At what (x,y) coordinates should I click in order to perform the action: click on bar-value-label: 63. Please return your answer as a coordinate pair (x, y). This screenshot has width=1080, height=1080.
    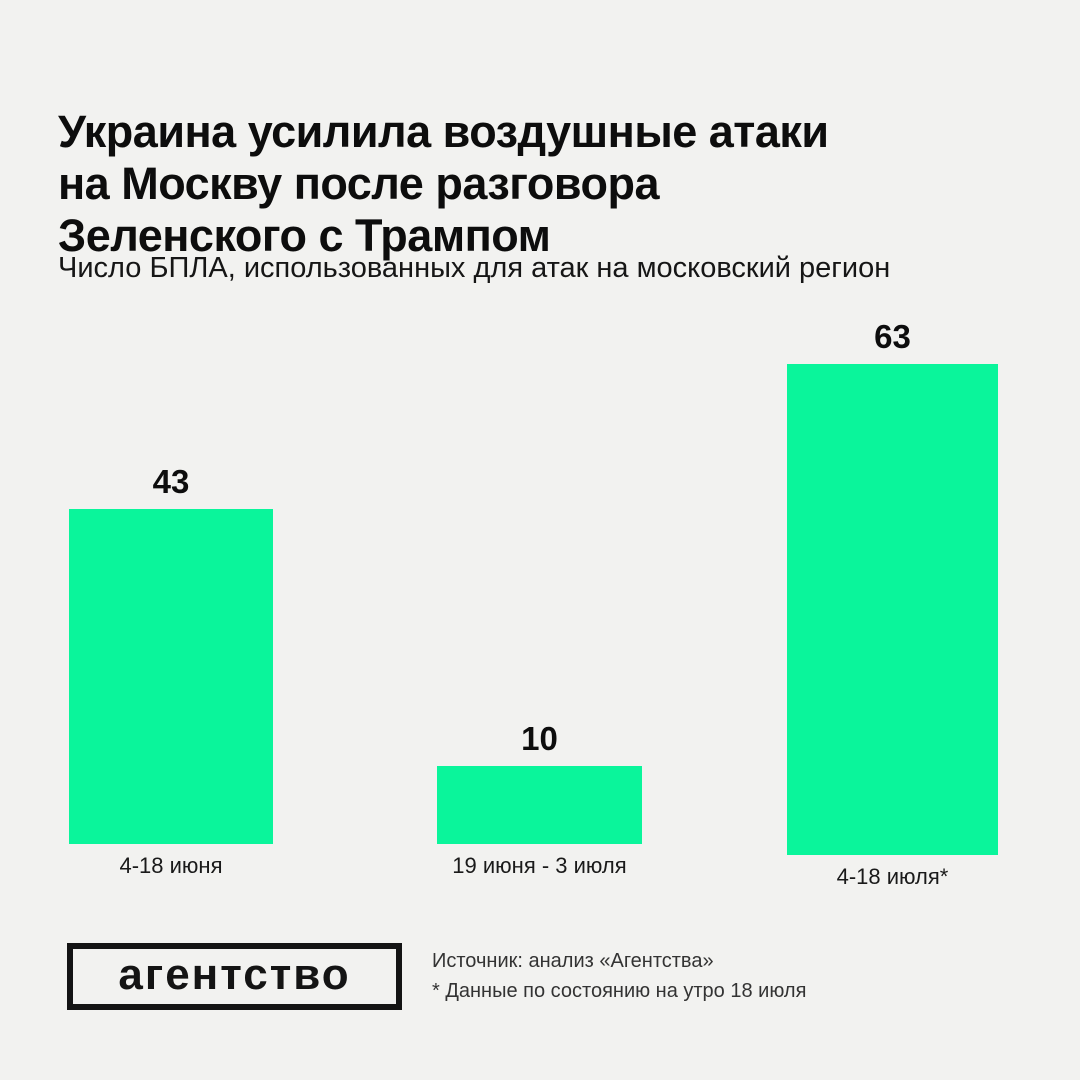
    Looking at the image, I should click on (892, 336).